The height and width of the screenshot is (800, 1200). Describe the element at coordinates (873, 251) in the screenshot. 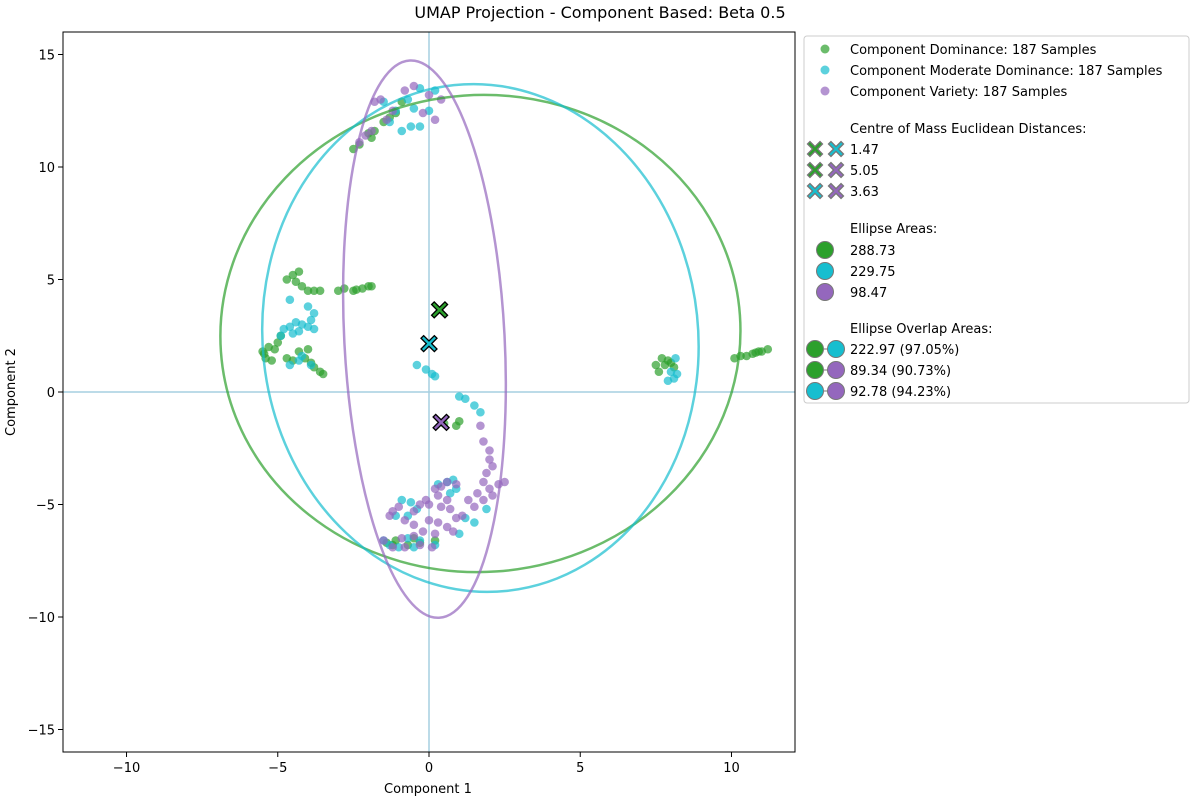

I see `legend-area-value: 288.73` at that location.